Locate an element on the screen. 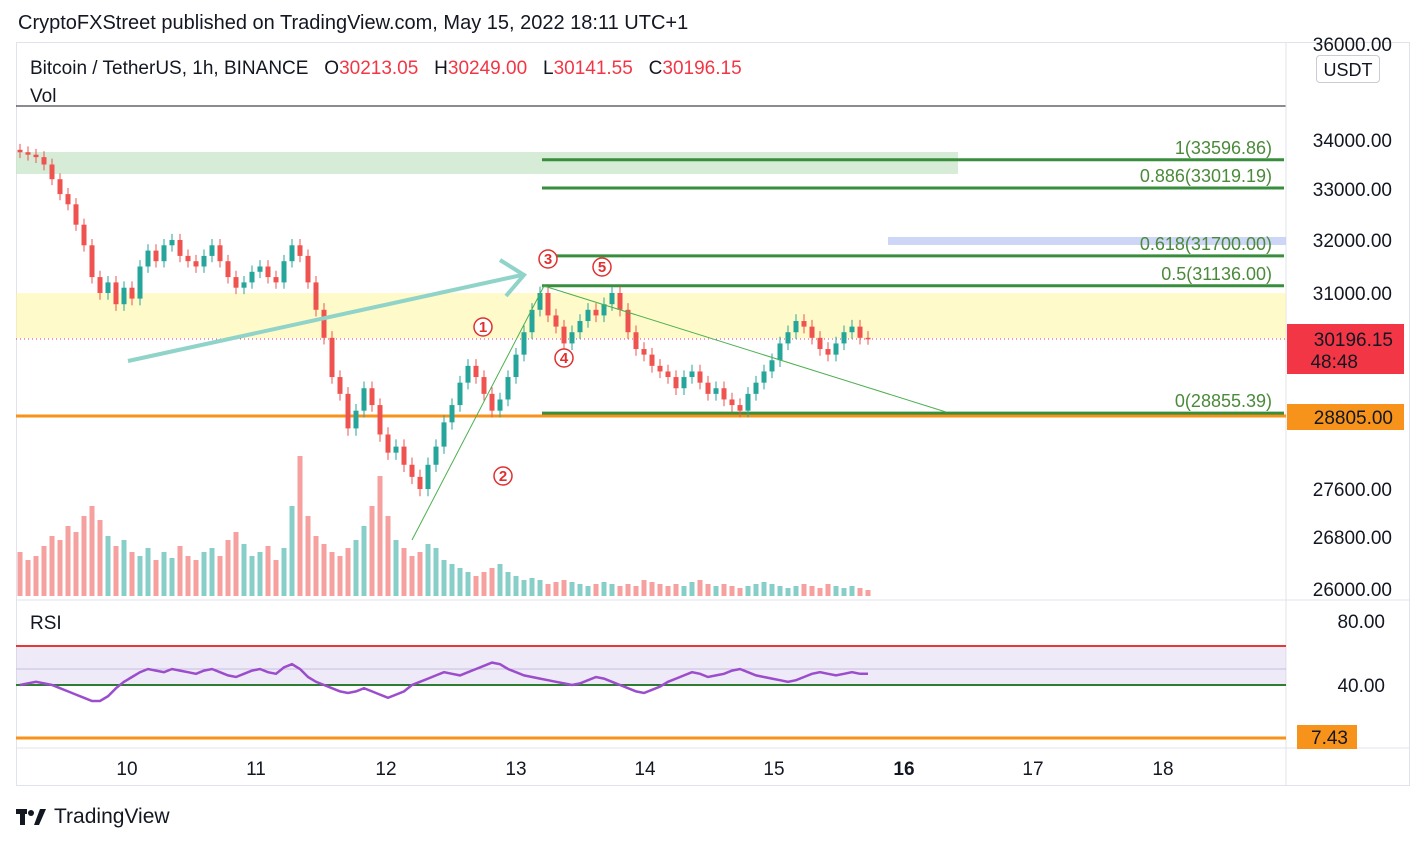 The width and height of the screenshot is (1426, 844). current-price-value: 30196.15 is located at coordinates (1353, 340).